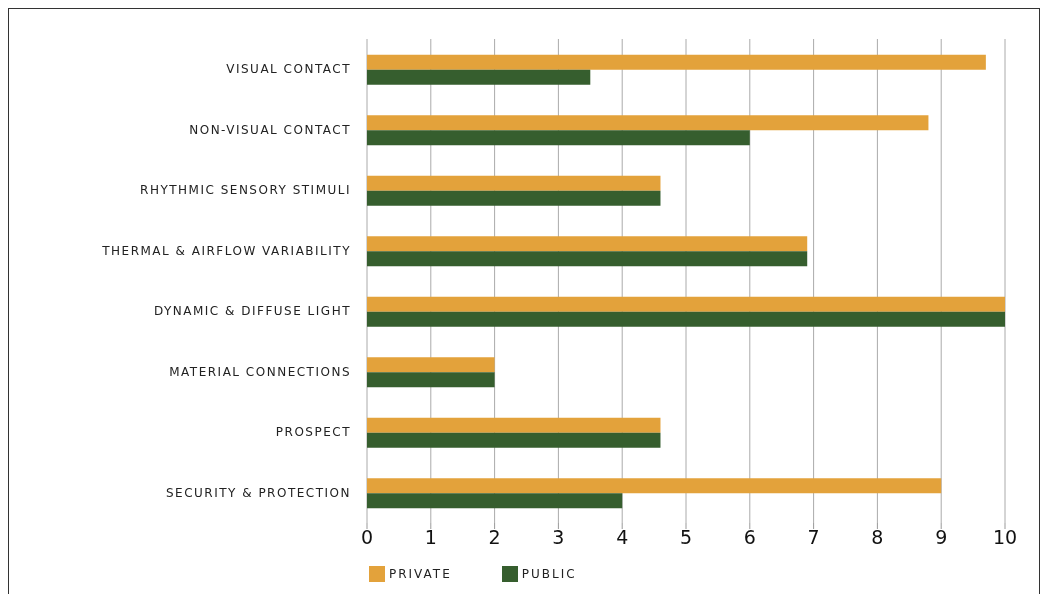 The height and width of the screenshot is (594, 1042). What do you see at coordinates (1005, 537) in the screenshot?
I see `x-tick-label: 10` at bounding box center [1005, 537].